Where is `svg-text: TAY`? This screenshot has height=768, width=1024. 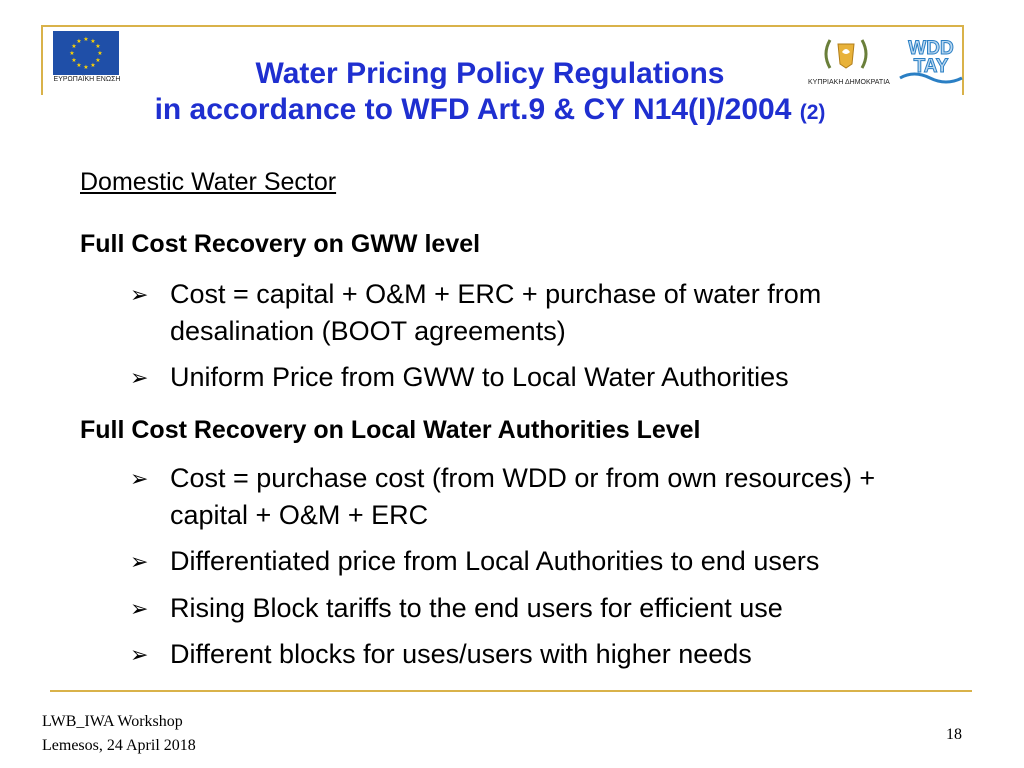 svg-text: TAY is located at coordinates (931, 66).